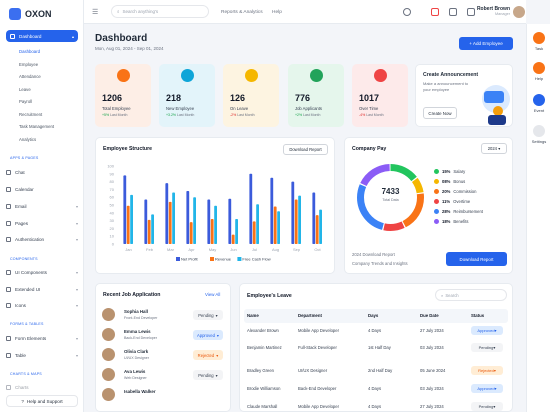 This screenshot has width=550, height=412. What do you see at coordinates (164, 355) in the screenshot?
I see `list-item: Olivia Clark UI/UX Designer Rejected ▾` at bounding box center [164, 355].